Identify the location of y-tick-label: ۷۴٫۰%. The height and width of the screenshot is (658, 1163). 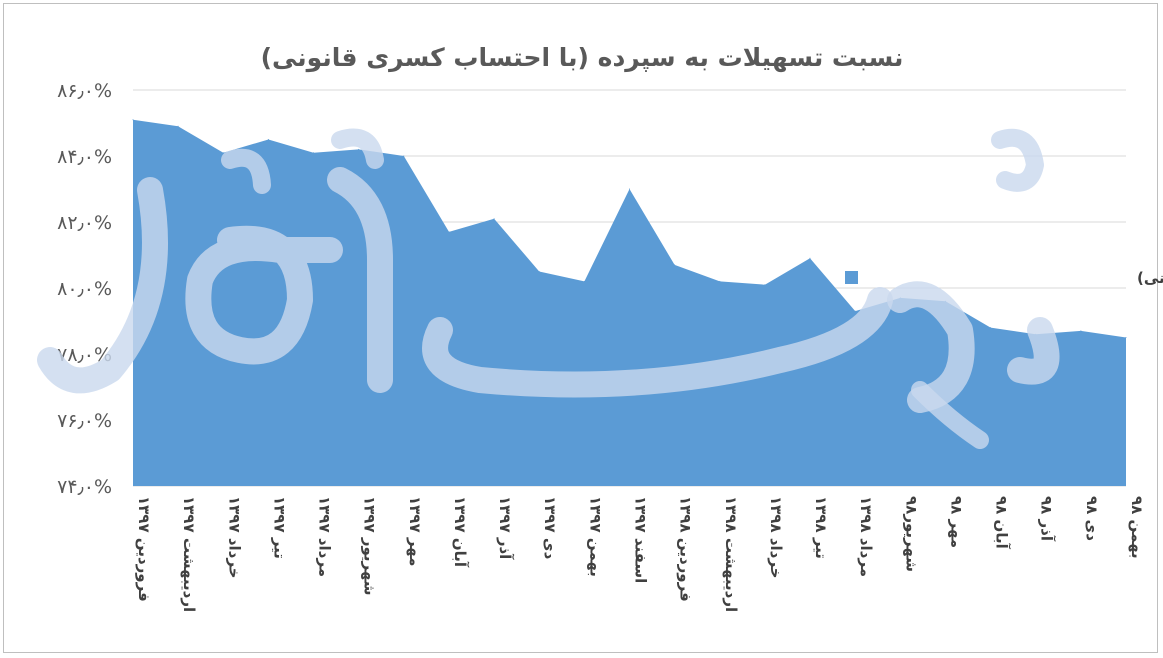
(84, 487).